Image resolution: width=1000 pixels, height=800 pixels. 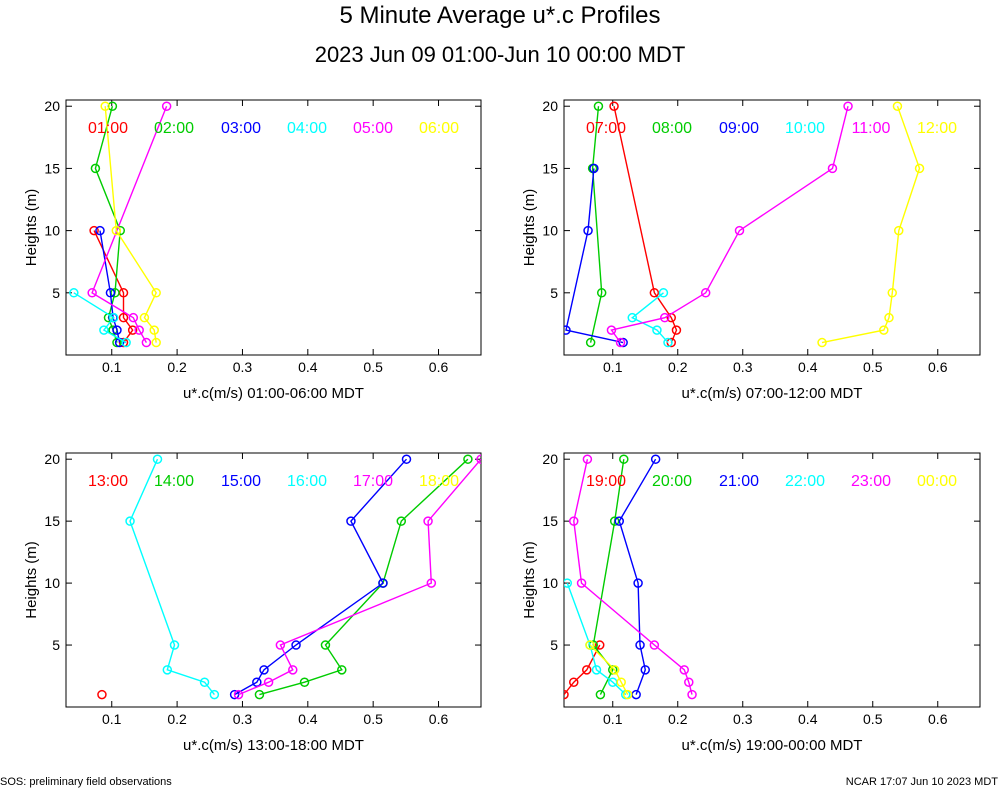 What do you see at coordinates (871, 128) in the screenshot?
I see `chart-2-legend-entry: 11:00` at bounding box center [871, 128].